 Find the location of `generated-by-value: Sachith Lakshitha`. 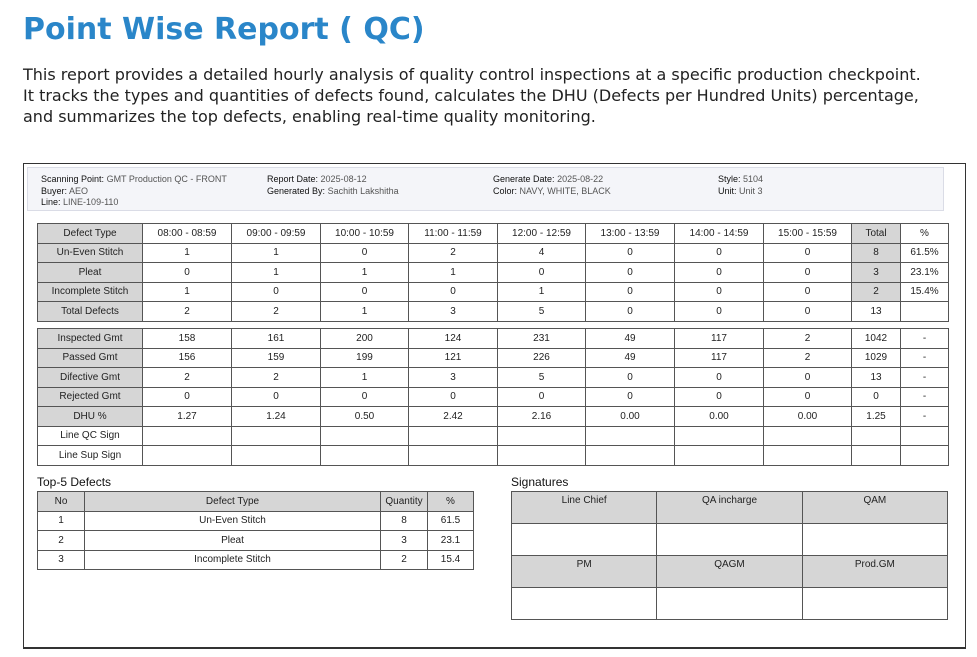

generated-by-value: Sachith Lakshitha is located at coordinates (363, 190).